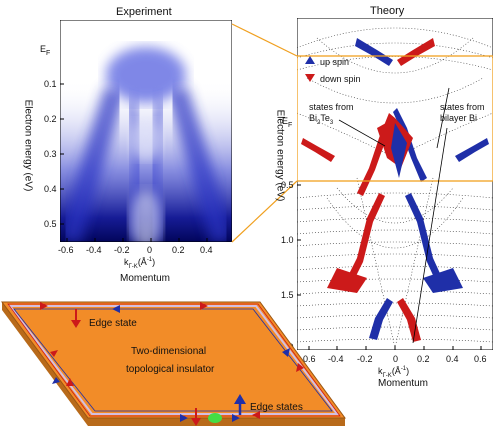  I want to click on insulator-center-line-2: topological insulator, so click(170, 369).